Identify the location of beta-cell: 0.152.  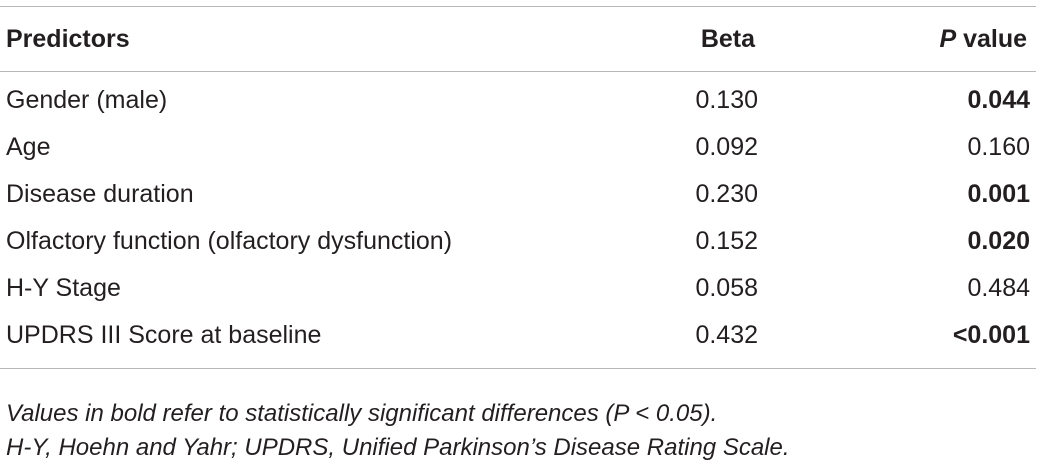
(726, 240).